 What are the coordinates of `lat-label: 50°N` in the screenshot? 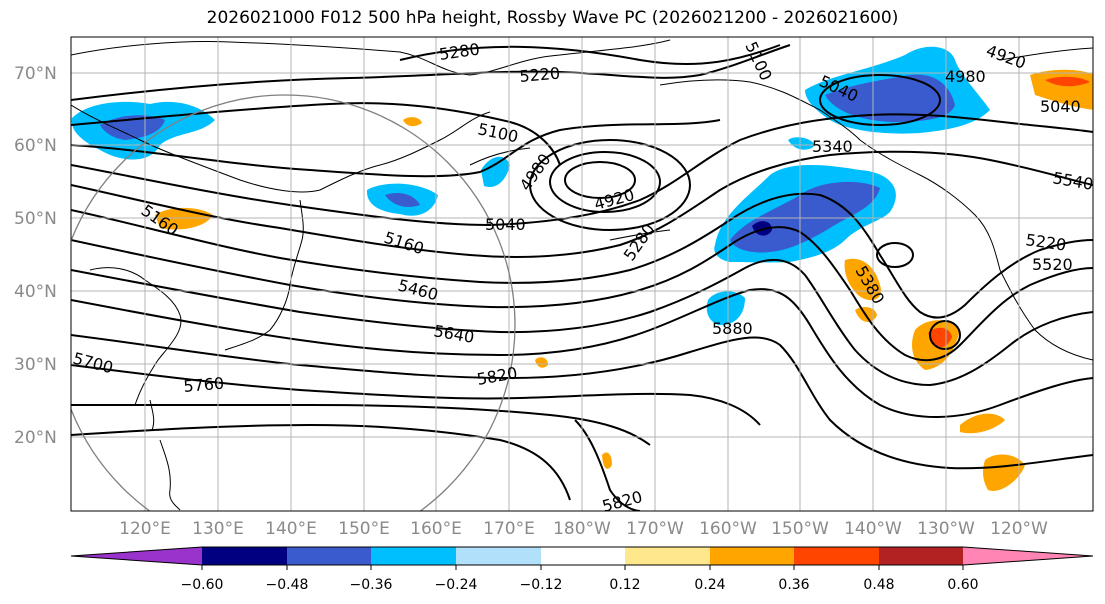 It's located at (35, 219).